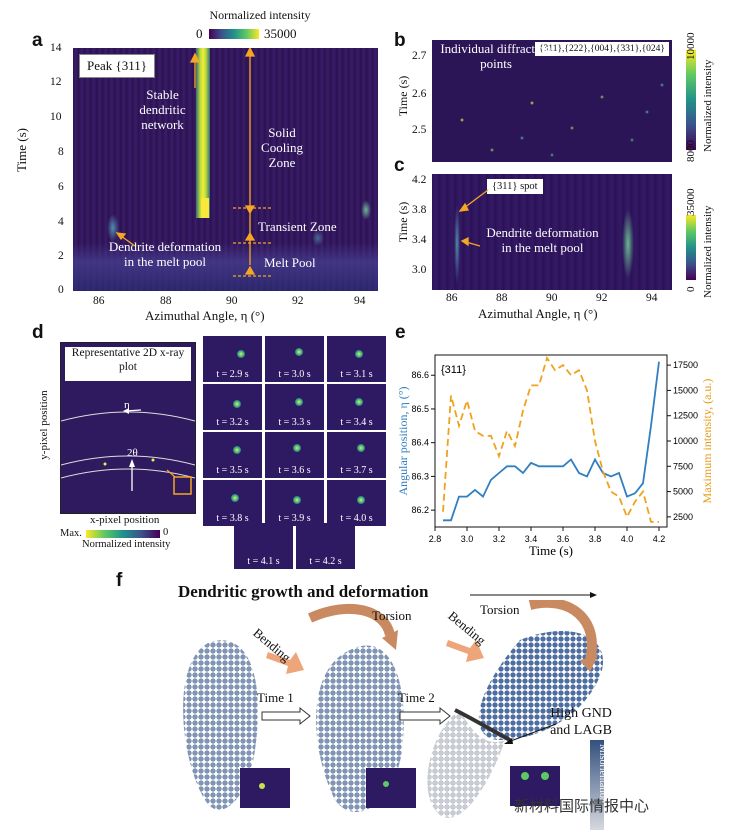 Image resolution: width=729 pixels, height=839 pixels. What do you see at coordinates (420, 375) in the screenshot?
I see `y-tick-label: 86.6` at bounding box center [420, 375].